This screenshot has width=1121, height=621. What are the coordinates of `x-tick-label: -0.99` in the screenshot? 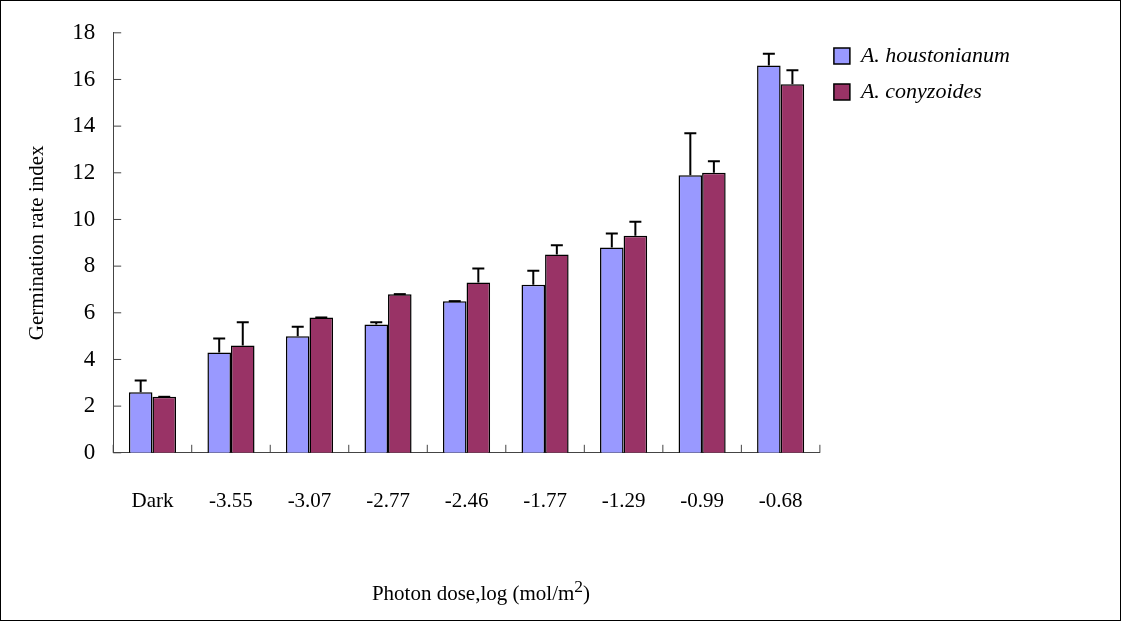 It's located at (702, 499).